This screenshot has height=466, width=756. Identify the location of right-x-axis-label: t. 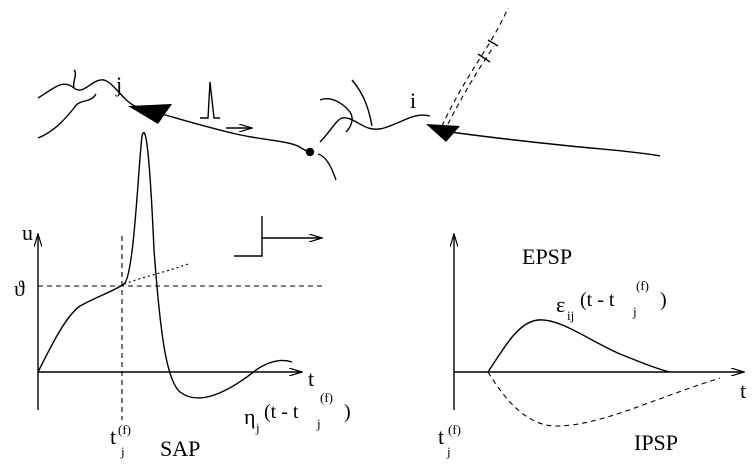
(743, 390).